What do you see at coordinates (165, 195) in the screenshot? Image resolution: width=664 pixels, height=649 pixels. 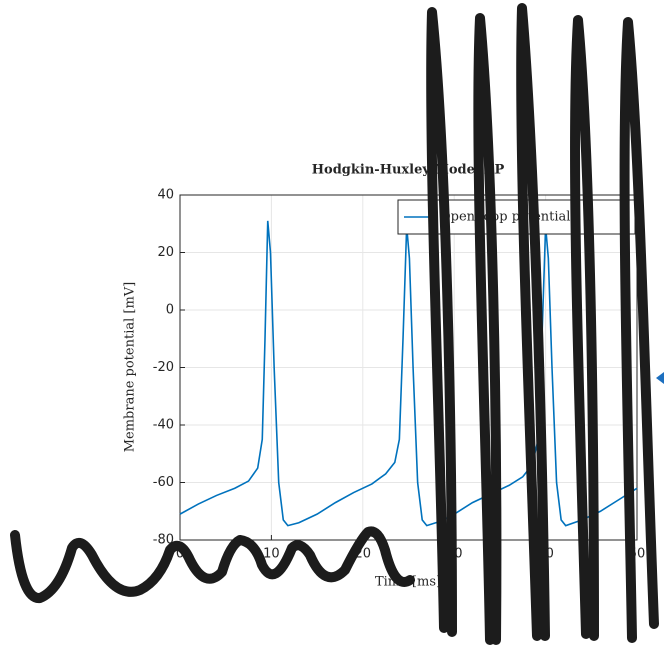 I see `y-tick-label: 40` at bounding box center [165, 195].